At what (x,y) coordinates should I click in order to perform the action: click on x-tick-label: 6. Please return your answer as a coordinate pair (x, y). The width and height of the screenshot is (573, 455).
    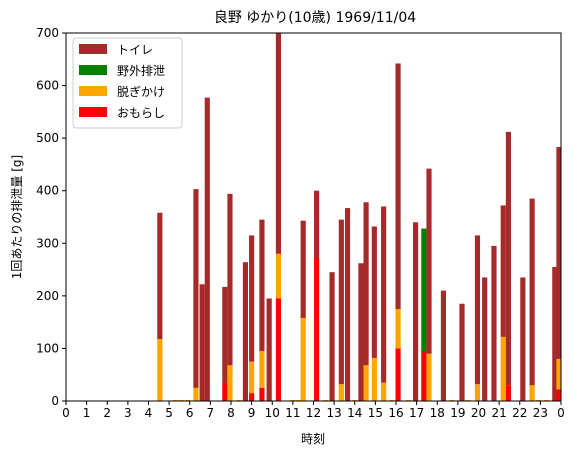
    Looking at the image, I should click on (190, 413).